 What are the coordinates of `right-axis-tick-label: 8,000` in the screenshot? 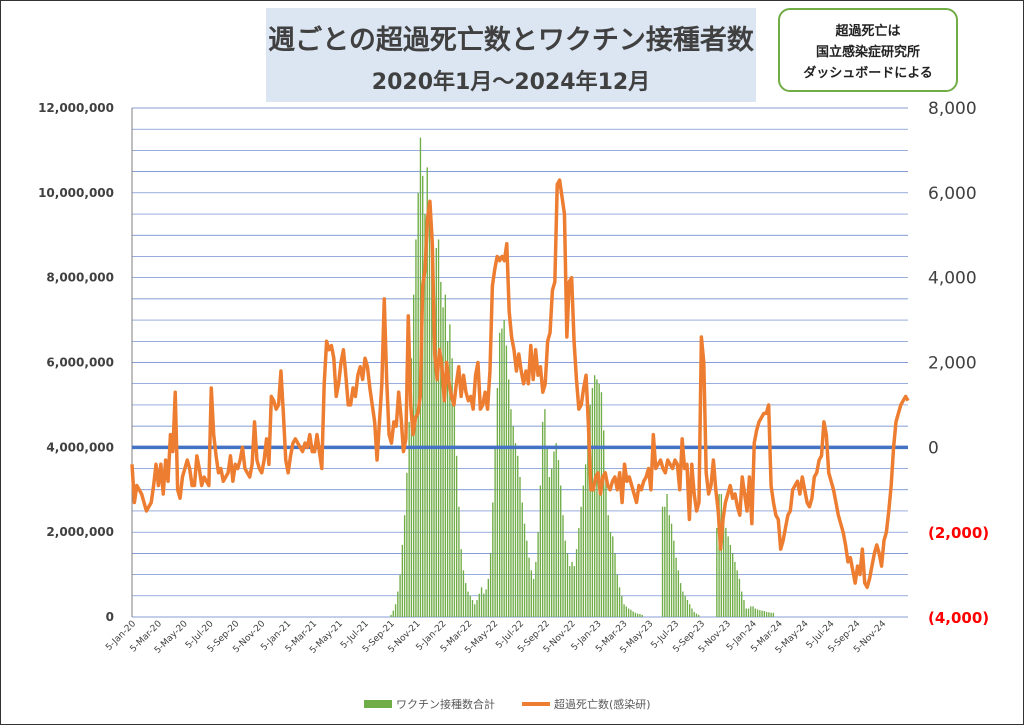 It's located at (952, 109).